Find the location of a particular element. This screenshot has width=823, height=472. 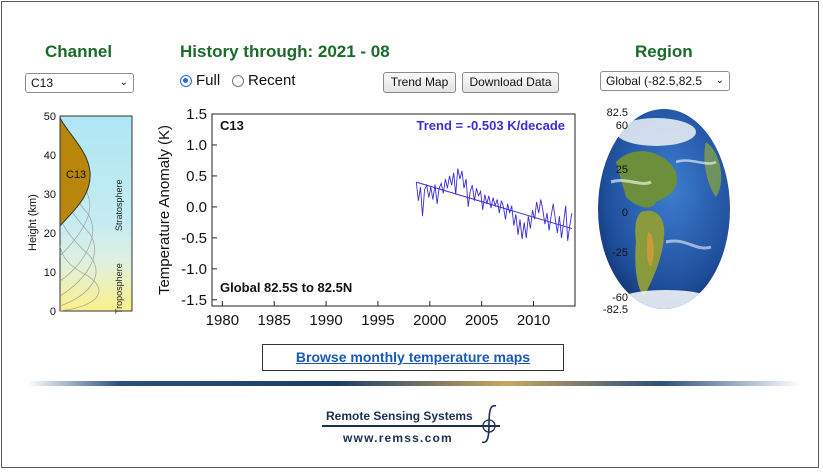

profile-tick: 40 is located at coordinates (50, 156).